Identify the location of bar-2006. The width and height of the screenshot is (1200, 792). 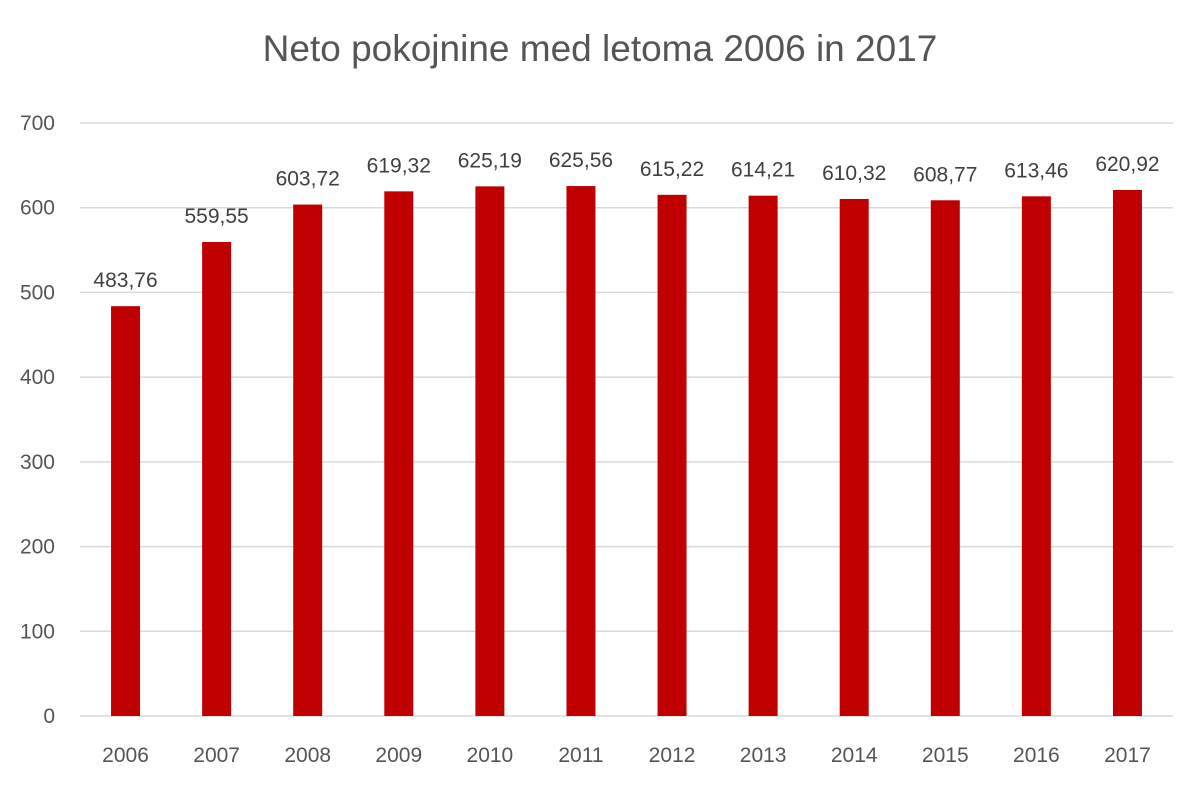
(126, 511).